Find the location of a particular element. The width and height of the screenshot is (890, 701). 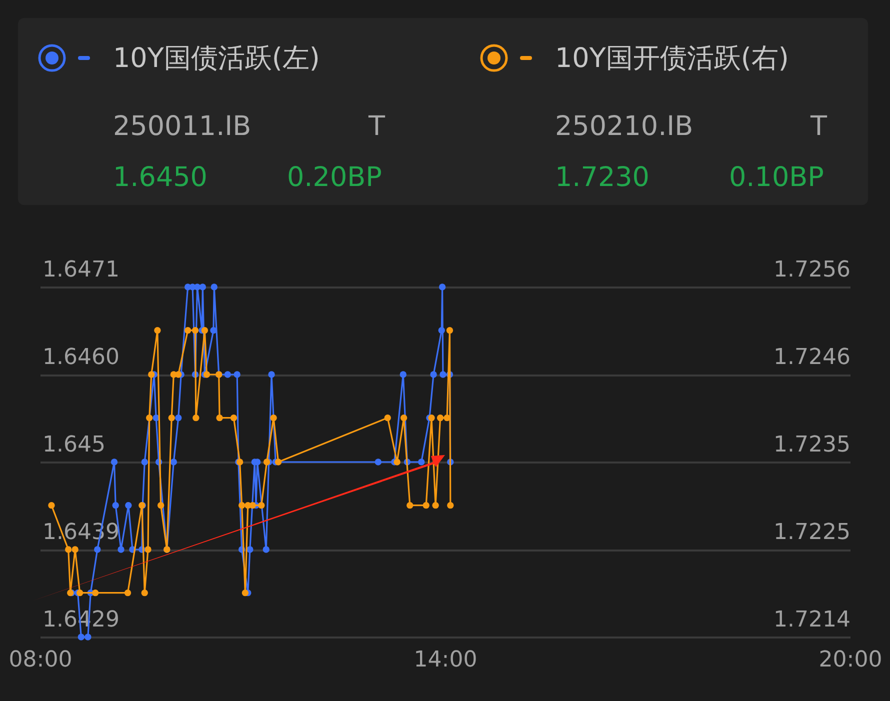

y-tick-label: 1.645 is located at coordinates (74, 445).